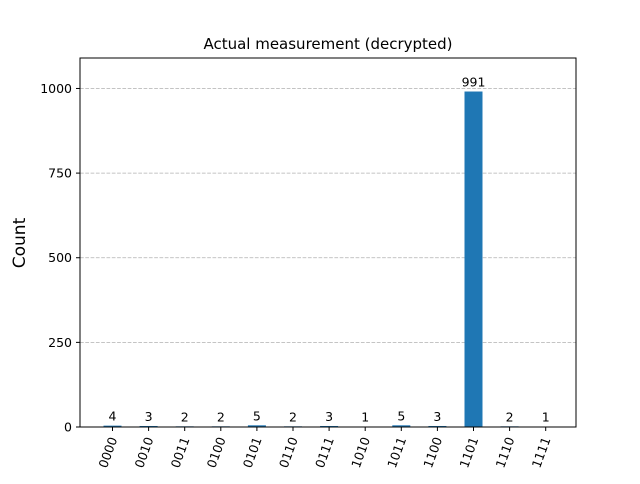  I want to click on y-tick-label: 500, so click(60, 257).